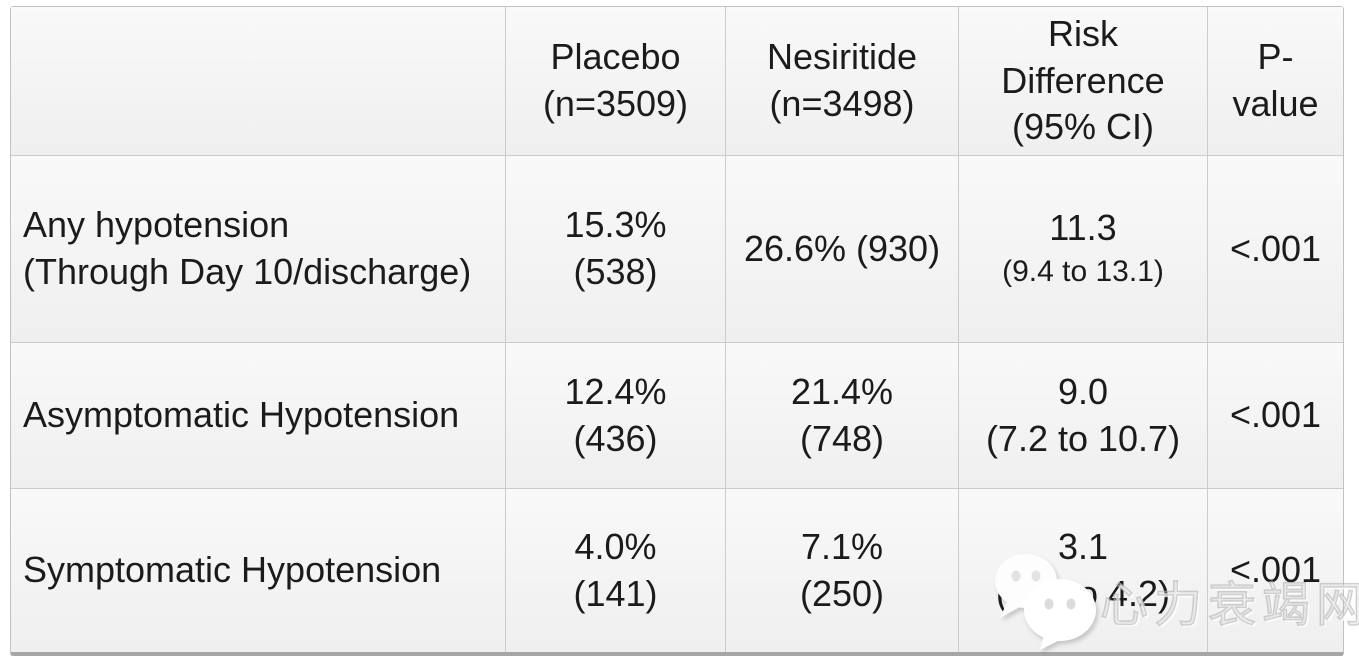 This screenshot has height=667, width=1359. I want to click on row-label-symptomatic-hypotension: Symptomatic Hypotension, so click(258, 570).